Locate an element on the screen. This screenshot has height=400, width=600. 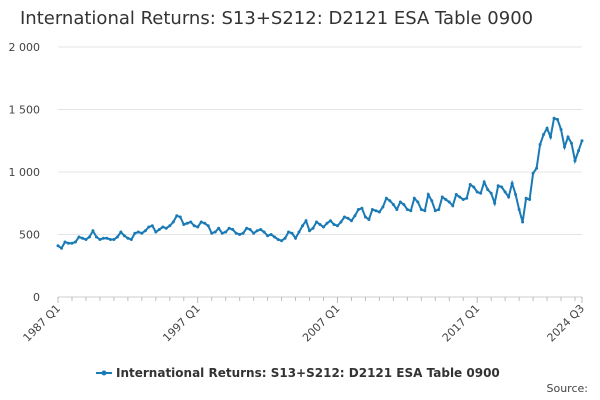
y-tick-label: 1 500 is located at coordinates (25, 110).